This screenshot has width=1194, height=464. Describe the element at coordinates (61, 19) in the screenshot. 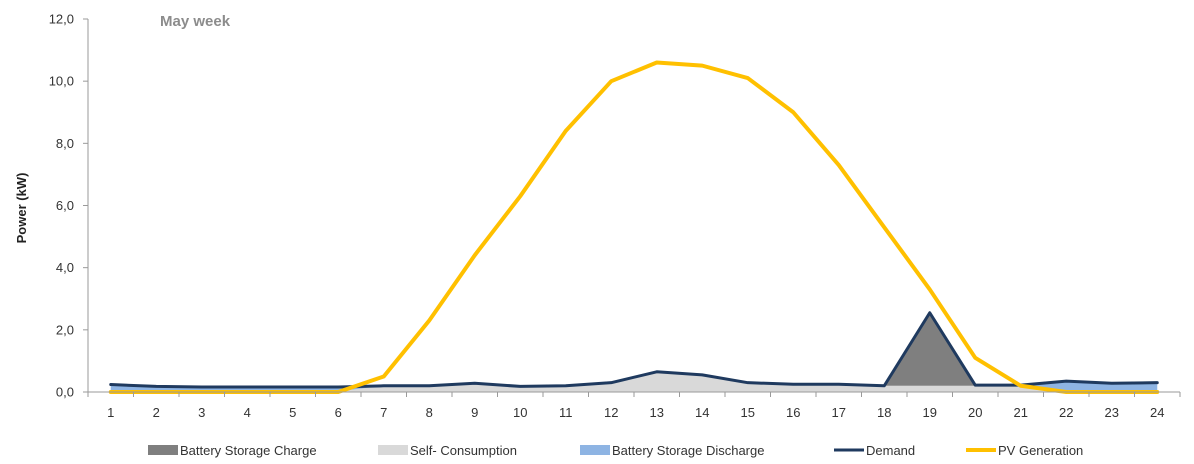

I see `y-tick-label: 12,0` at that location.